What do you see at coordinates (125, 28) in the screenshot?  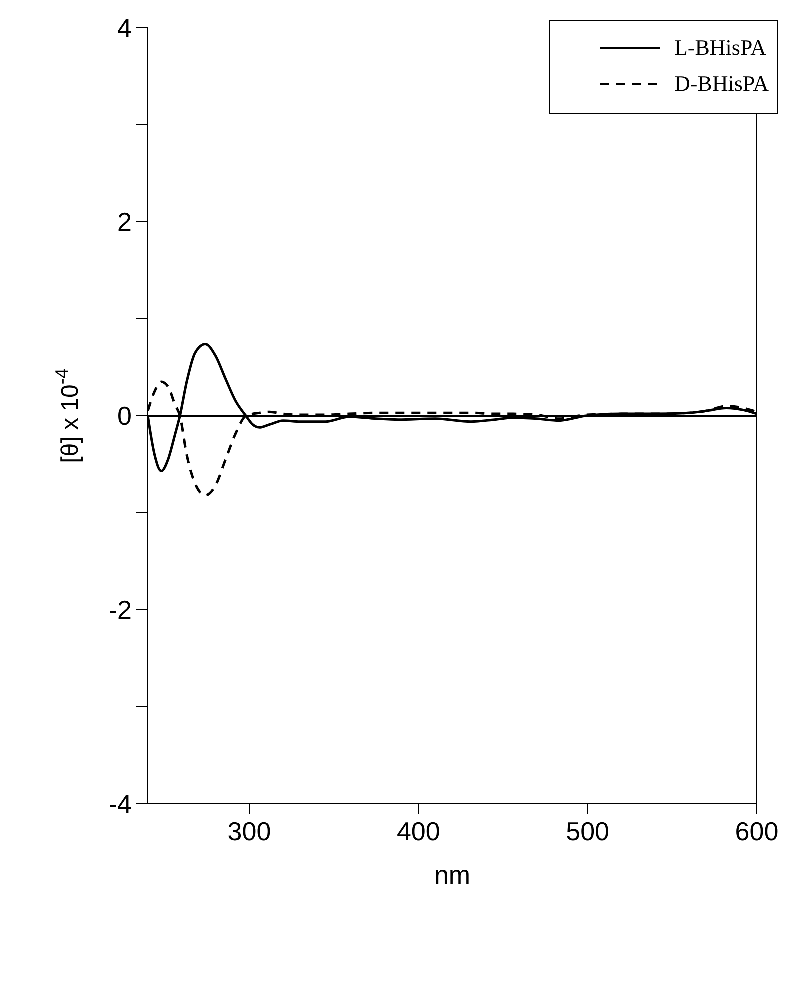 I see `y-tick-label: 4` at bounding box center [125, 28].